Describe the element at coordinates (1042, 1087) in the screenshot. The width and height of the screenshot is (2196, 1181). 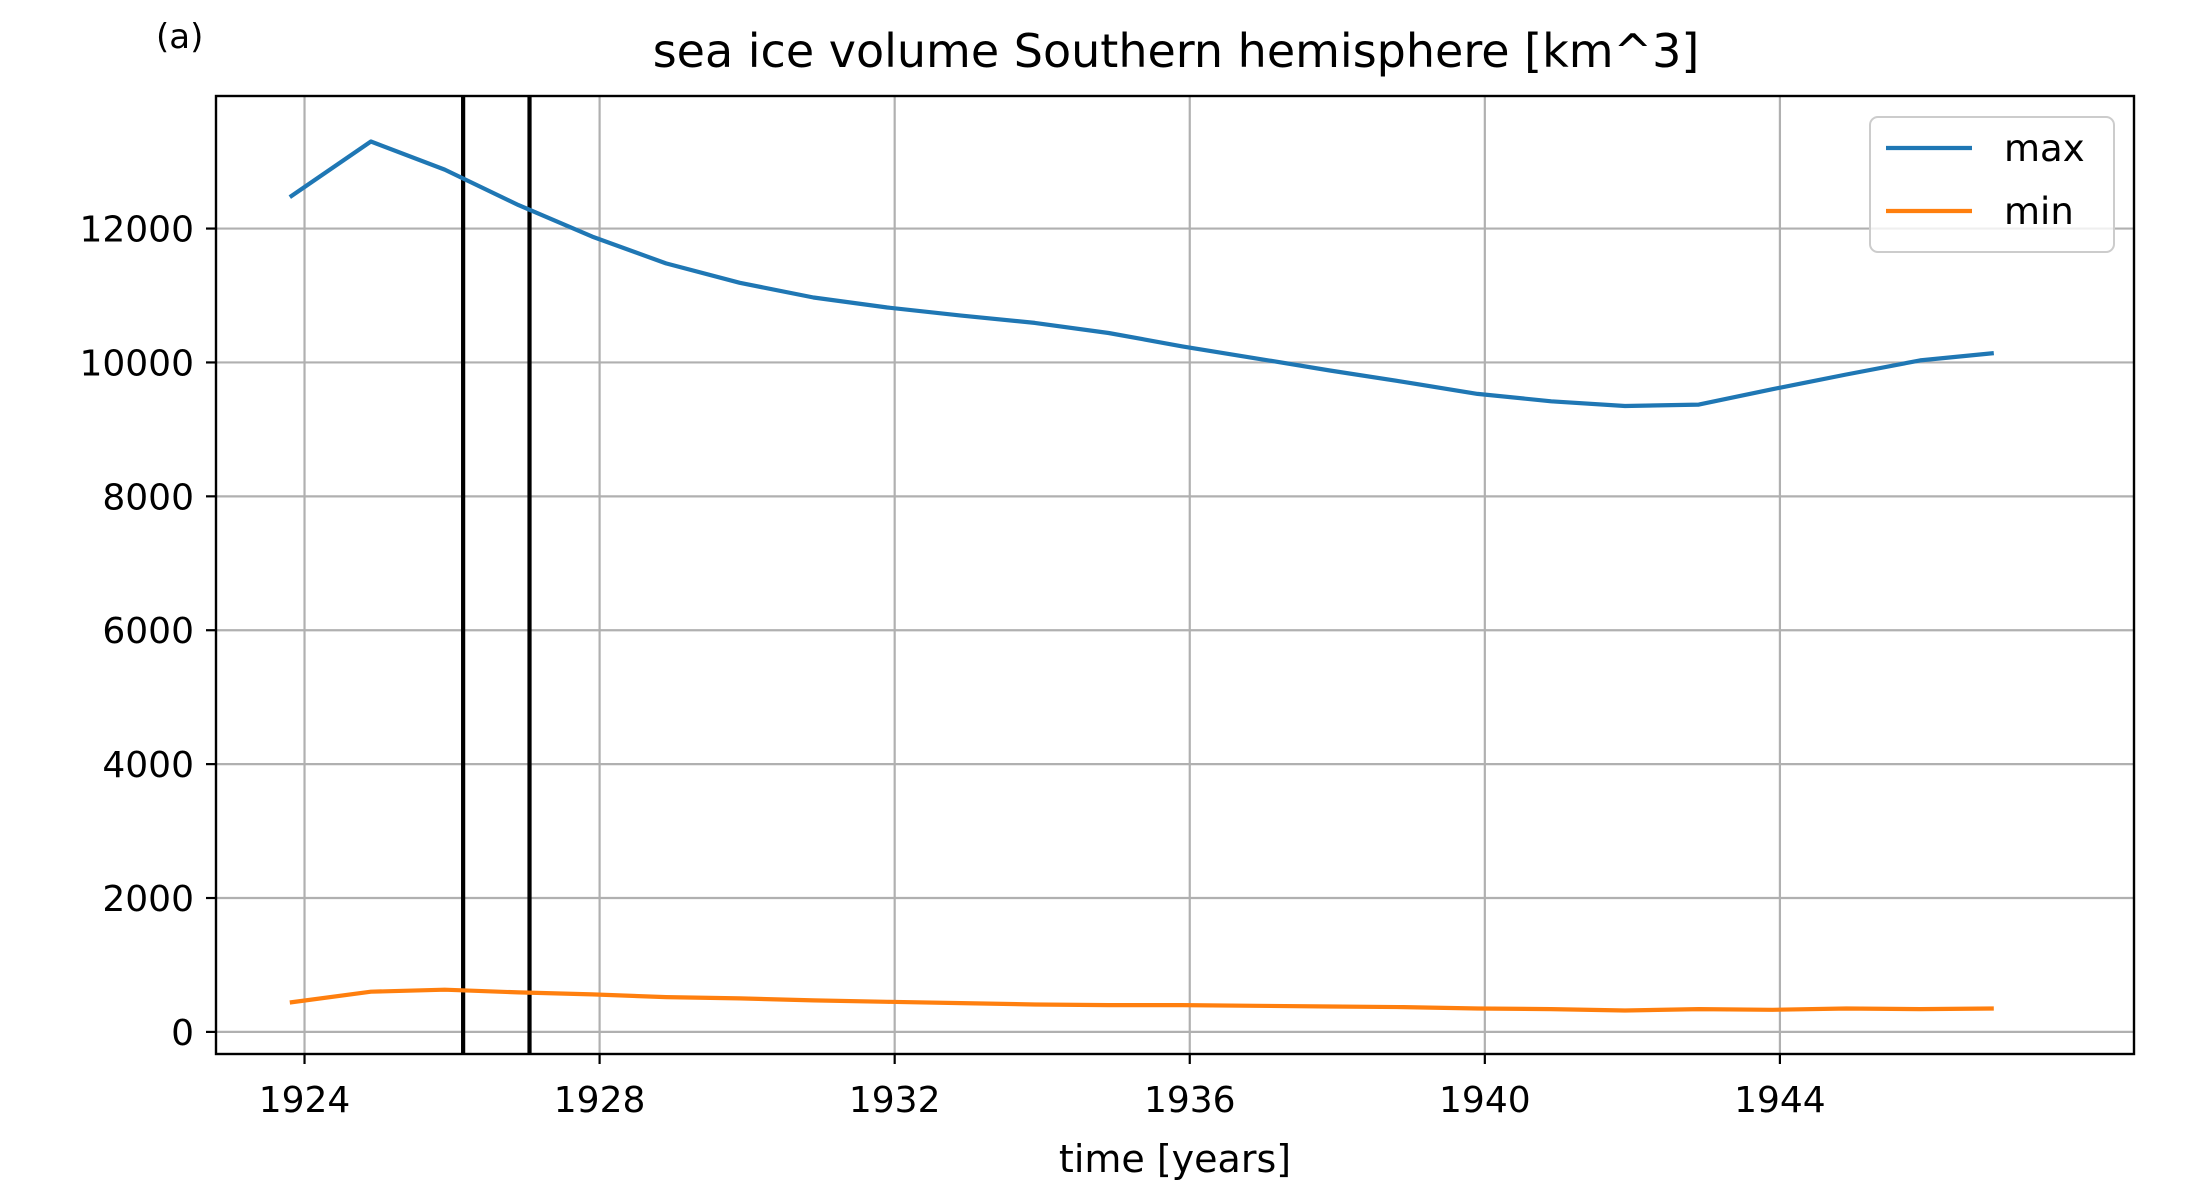
I see `x-axis: 1924 1928 1932 1936 1940 1944` at that location.